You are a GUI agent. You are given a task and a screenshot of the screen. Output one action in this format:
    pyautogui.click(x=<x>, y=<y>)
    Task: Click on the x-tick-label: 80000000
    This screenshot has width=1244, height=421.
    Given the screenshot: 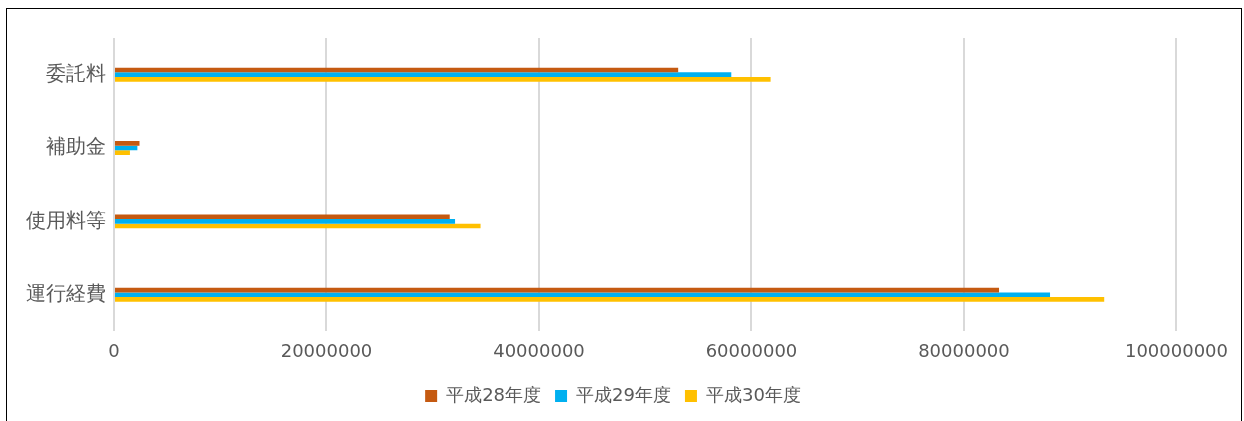 What is the action you would take?
    pyautogui.click(x=964, y=350)
    